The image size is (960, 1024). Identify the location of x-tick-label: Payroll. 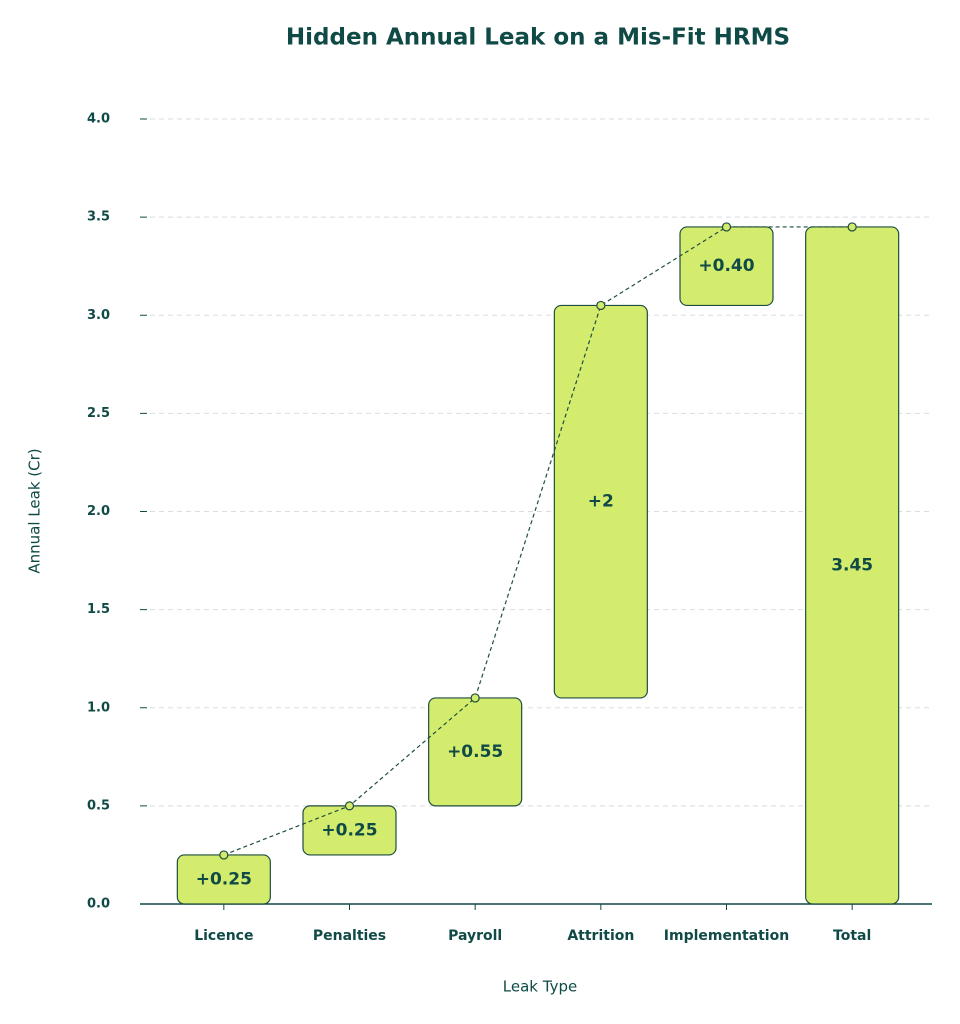
(475, 936).